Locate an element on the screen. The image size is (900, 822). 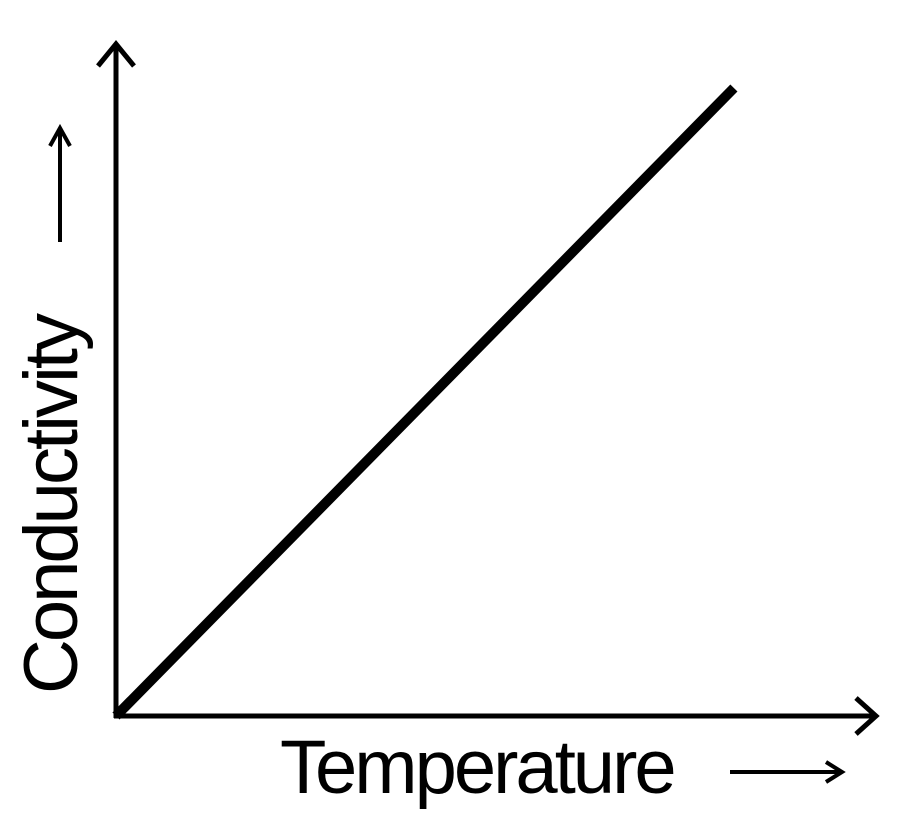
x-axis-arrowhead is located at coordinates (867, 716).